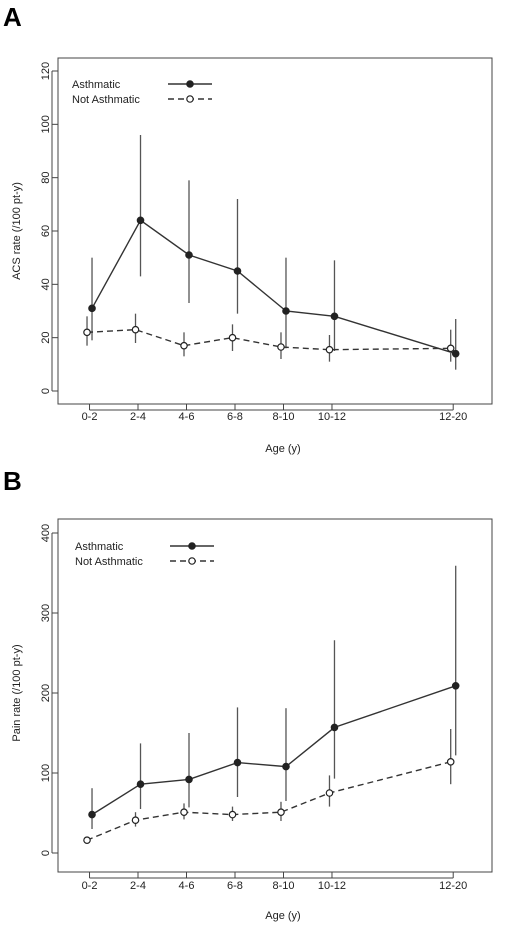 The width and height of the screenshot is (520, 929). Describe the element at coordinates (46, 533) in the screenshot. I see `y-tick-label: 400` at that location.